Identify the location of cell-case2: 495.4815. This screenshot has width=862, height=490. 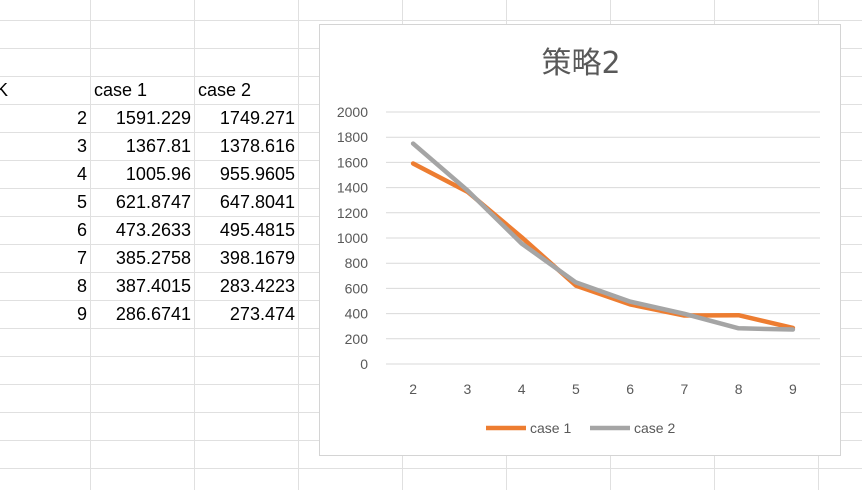
(257, 230).